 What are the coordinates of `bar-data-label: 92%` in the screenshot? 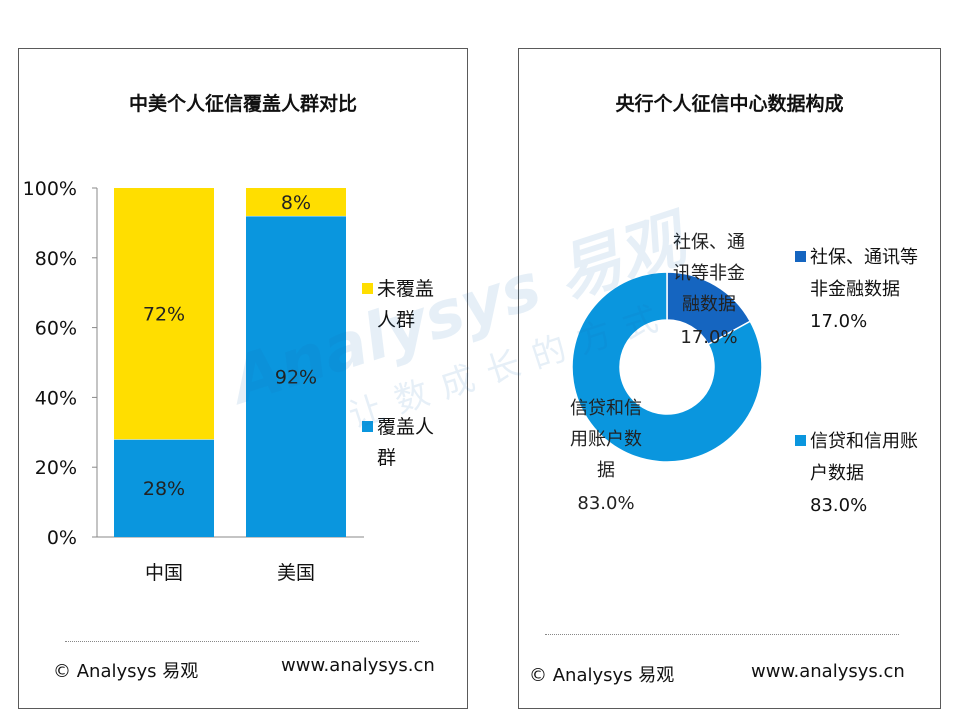 It's located at (296, 377).